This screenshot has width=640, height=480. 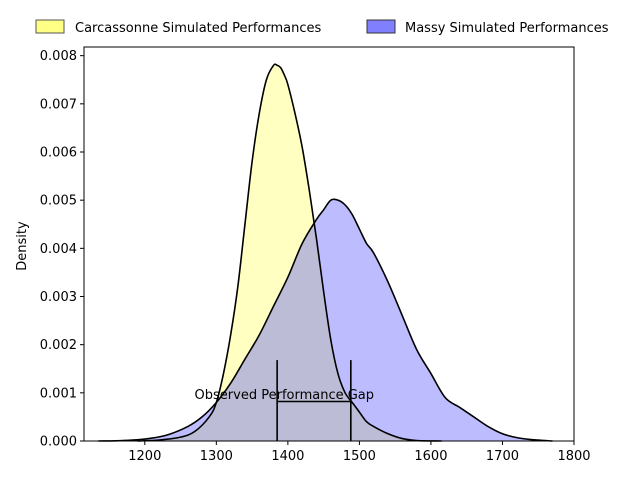 I want to click on legend-swatch-massy, so click(x=381, y=26).